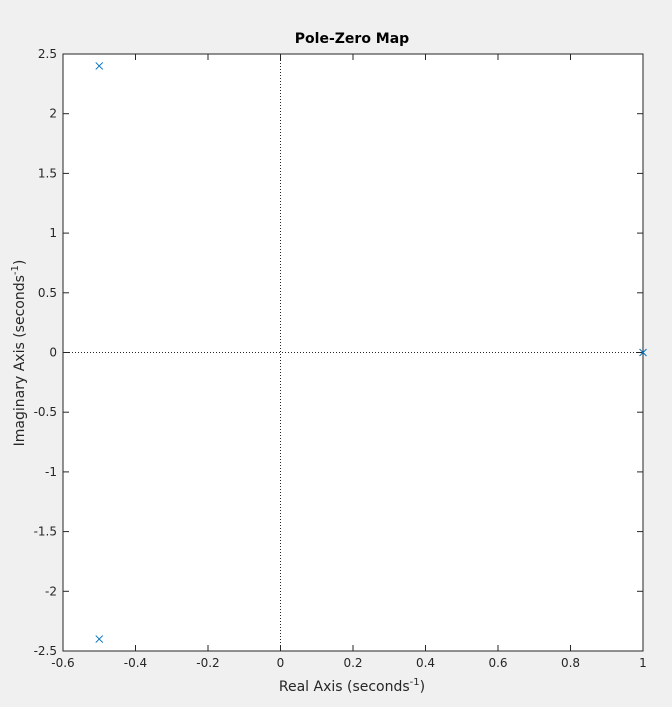 This screenshot has width=672, height=707. What do you see at coordinates (352, 663) in the screenshot?
I see `x-tick-label: 0.2` at bounding box center [352, 663].